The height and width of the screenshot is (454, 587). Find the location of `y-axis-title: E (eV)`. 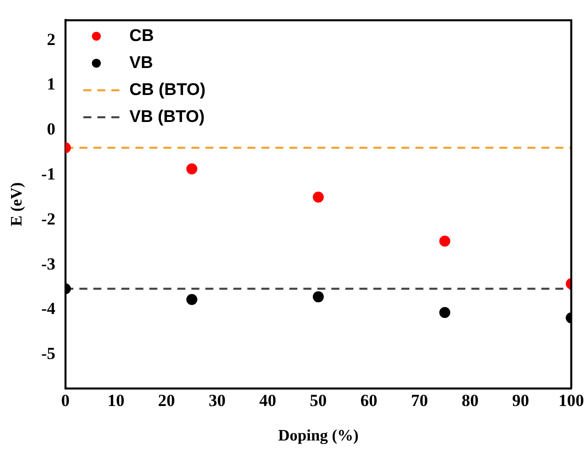

y-axis-title: E (eV) is located at coordinates (17, 204).